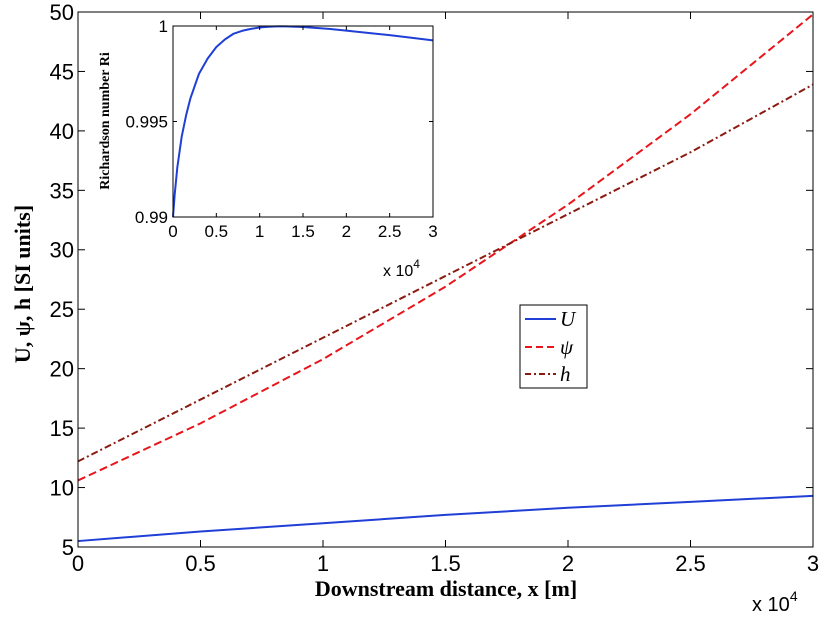  Describe the element at coordinates (446, 588) in the screenshot. I see `x-axis-title: Downstream distance, x [m]` at that location.